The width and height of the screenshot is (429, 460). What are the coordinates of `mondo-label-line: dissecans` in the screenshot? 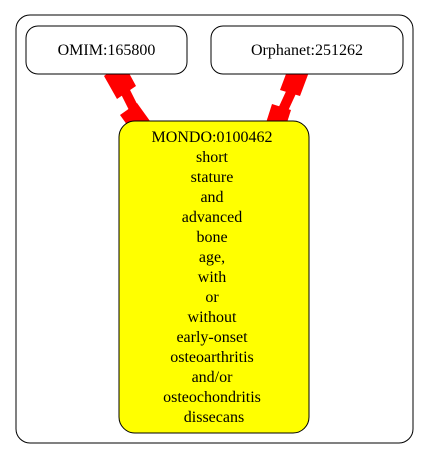 It's located at (214, 417).